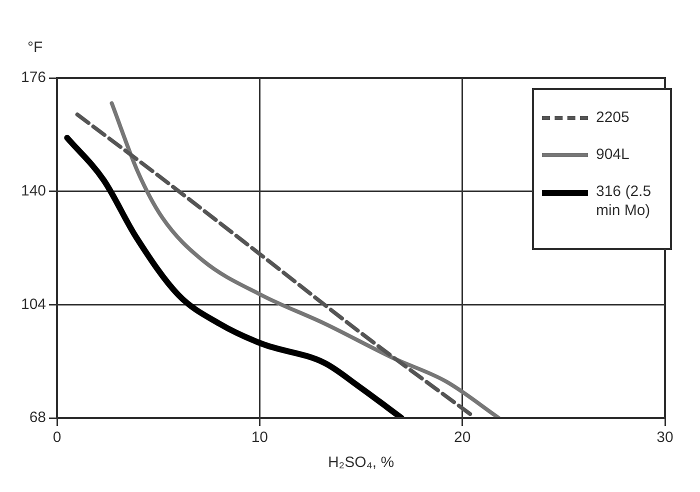 Image resolution: width=700 pixels, height=492 pixels. I want to click on x-tick-label: 30, so click(665, 437).